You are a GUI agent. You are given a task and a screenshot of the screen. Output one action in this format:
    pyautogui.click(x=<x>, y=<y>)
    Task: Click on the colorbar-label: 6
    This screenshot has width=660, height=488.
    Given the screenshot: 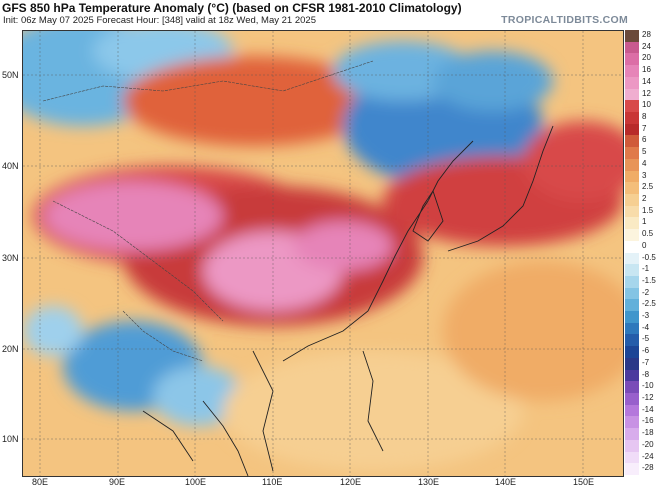 What is the action you would take?
    pyautogui.click(x=644, y=140)
    